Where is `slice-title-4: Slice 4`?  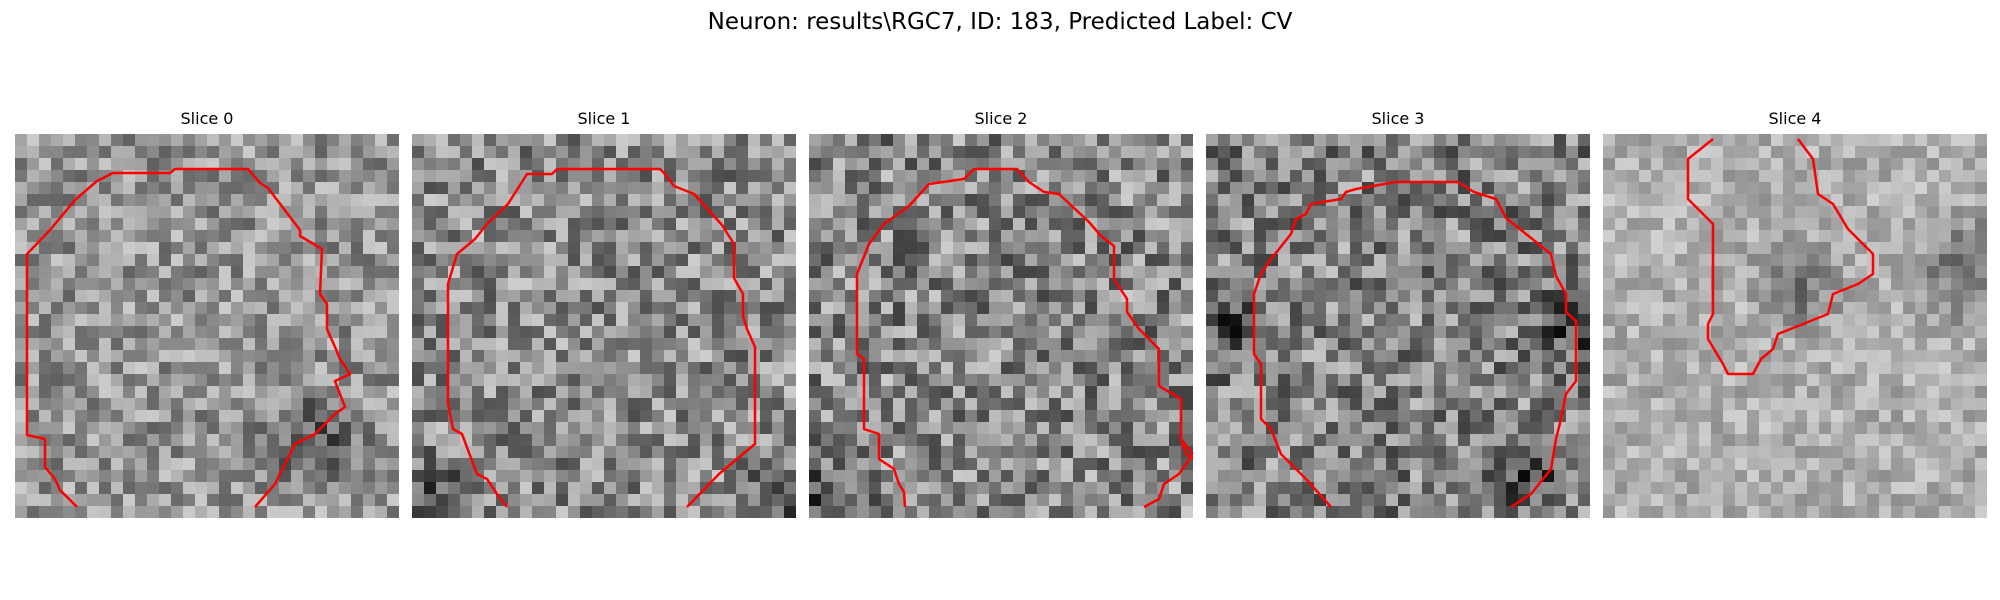
slice-title-4: Slice 4 is located at coordinates (1795, 118).